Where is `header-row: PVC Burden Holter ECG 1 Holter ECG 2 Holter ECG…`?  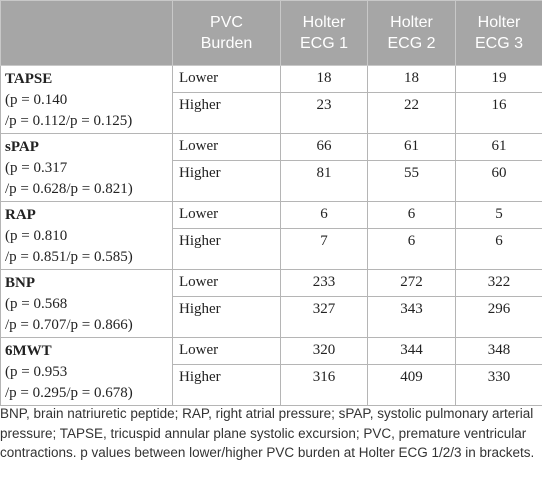 header-row: PVC Burden Holter ECG 1 Holter ECG 2 Holter ECG… is located at coordinates (271, 33).